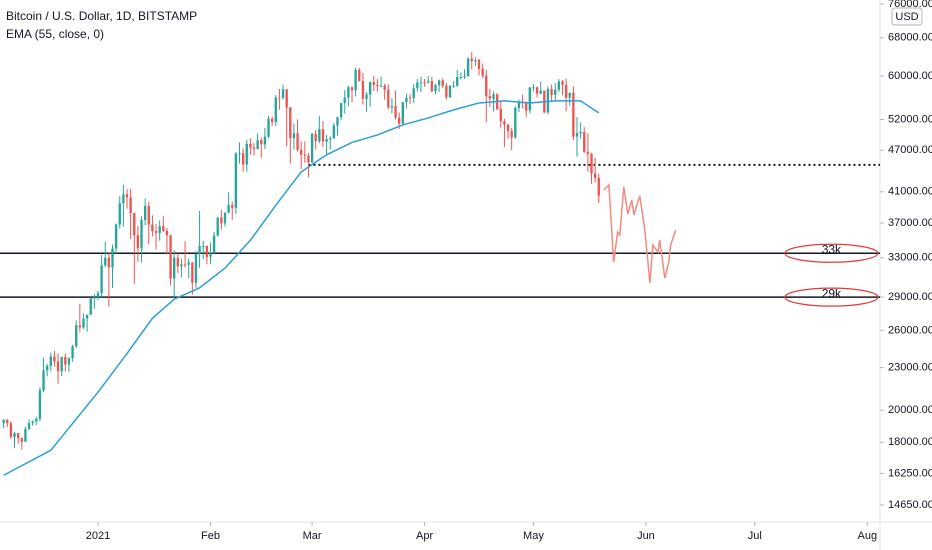 The height and width of the screenshot is (550, 932). What do you see at coordinates (755, 536) in the screenshot?
I see `x-tick-label: Jul` at bounding box center [755, 536].